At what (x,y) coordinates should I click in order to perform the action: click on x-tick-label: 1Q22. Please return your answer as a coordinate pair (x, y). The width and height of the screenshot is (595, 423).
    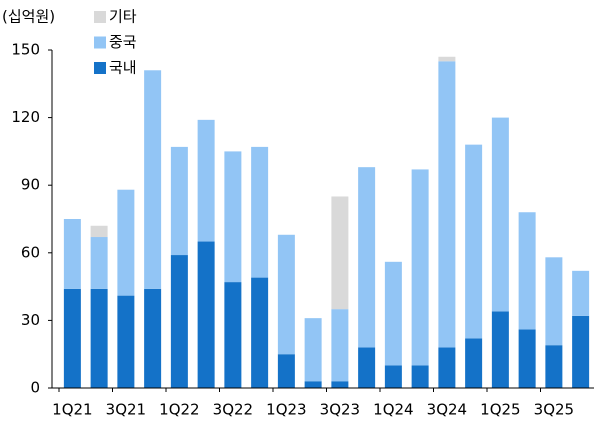
    Looking at the image, I should click on (179, 410).